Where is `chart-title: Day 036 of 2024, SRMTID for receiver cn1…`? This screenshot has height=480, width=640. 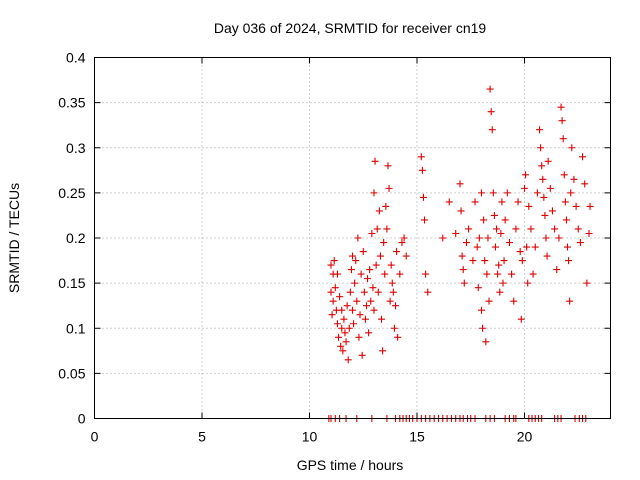
chart-title: Day 036 of 2024, SRMTID for receiver cn1… is located at coordinates (350, 28).